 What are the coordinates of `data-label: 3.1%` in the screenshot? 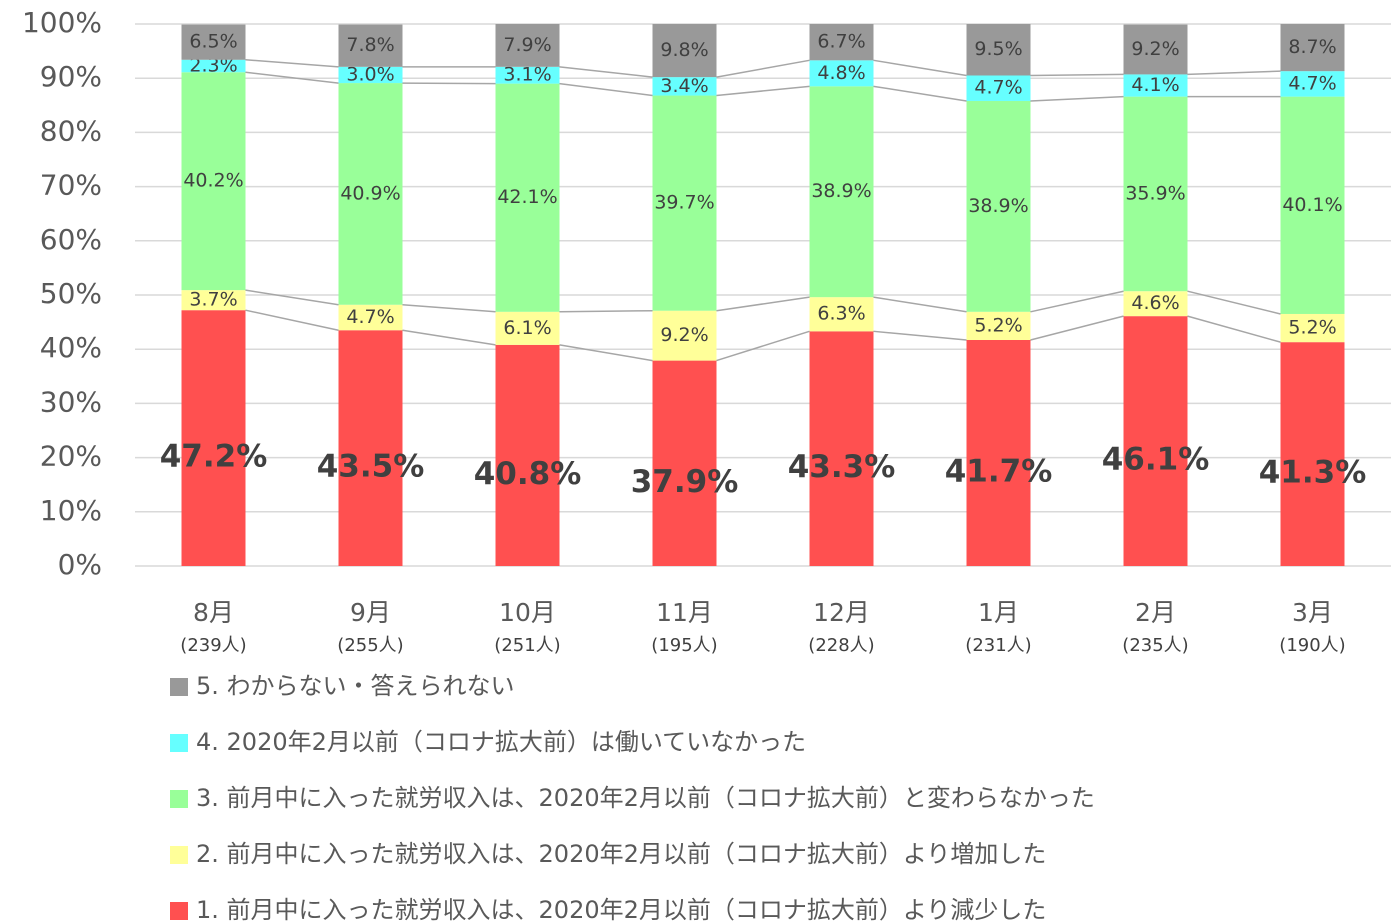 It's located at (527, 75).